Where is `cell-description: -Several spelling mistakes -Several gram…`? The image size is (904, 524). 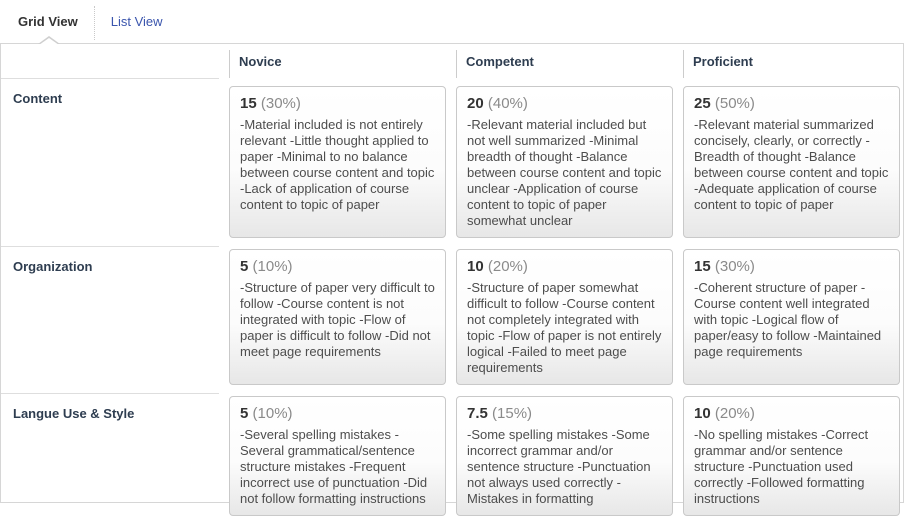 cell-description: -Several spelling mistakes -Several gram… is located at coordinates (334, 466).